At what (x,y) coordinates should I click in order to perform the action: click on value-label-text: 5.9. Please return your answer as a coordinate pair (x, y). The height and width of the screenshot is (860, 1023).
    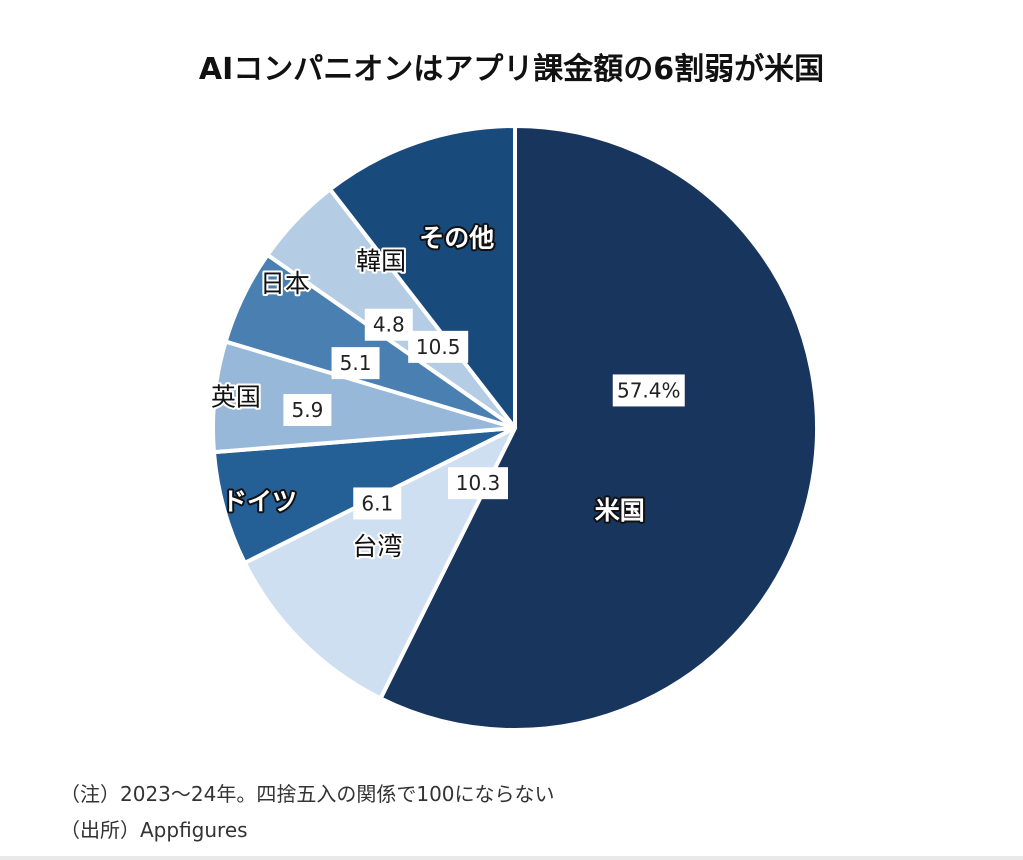
    Looking at the image, I should click on (307, 410).